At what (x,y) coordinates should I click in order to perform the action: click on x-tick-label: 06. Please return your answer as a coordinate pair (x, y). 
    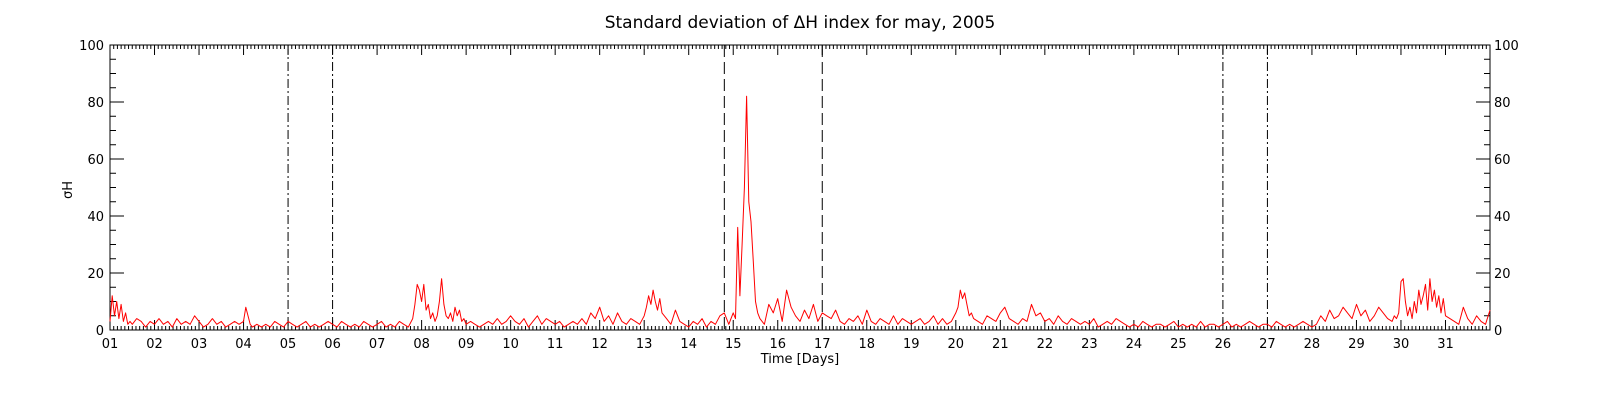
    Looking at the image, I should click on (332, 344).